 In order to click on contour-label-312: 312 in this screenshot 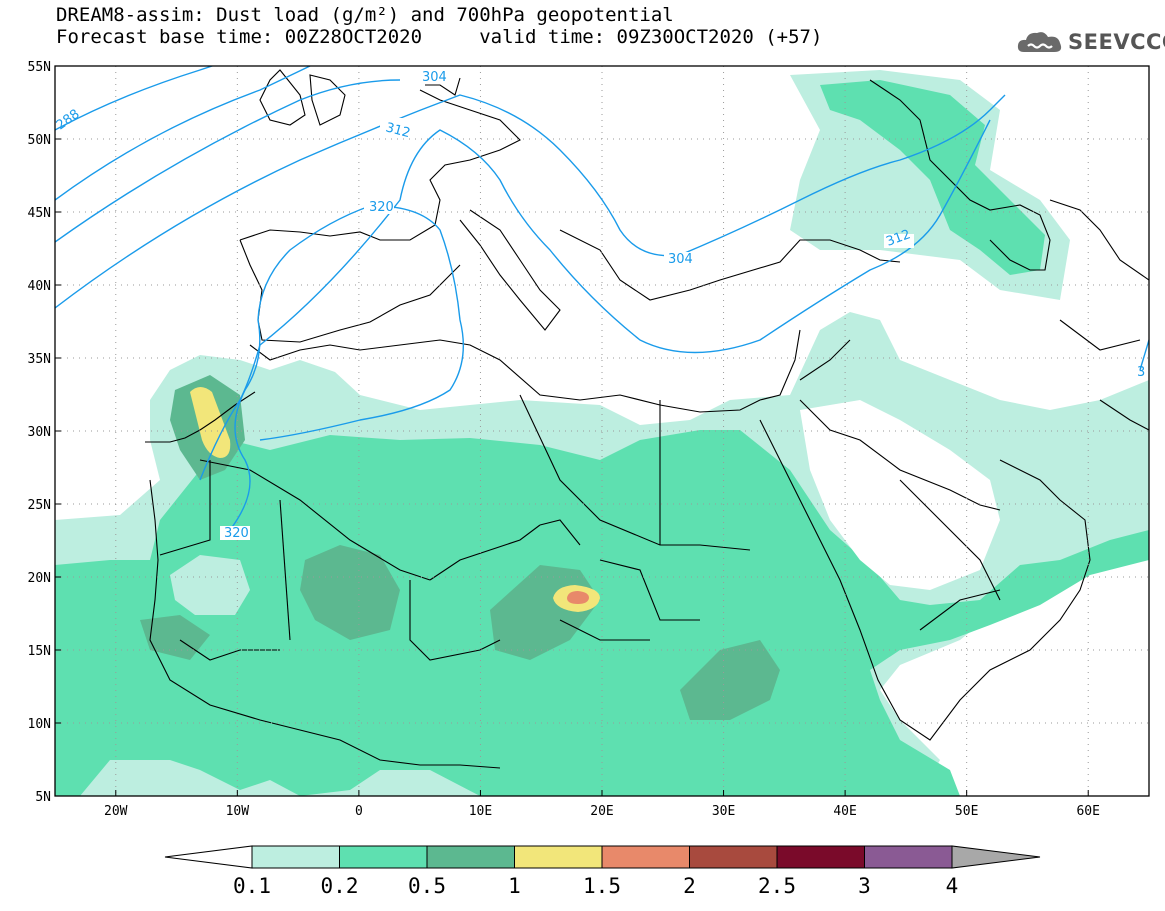, I will do `click(398, 130)`.